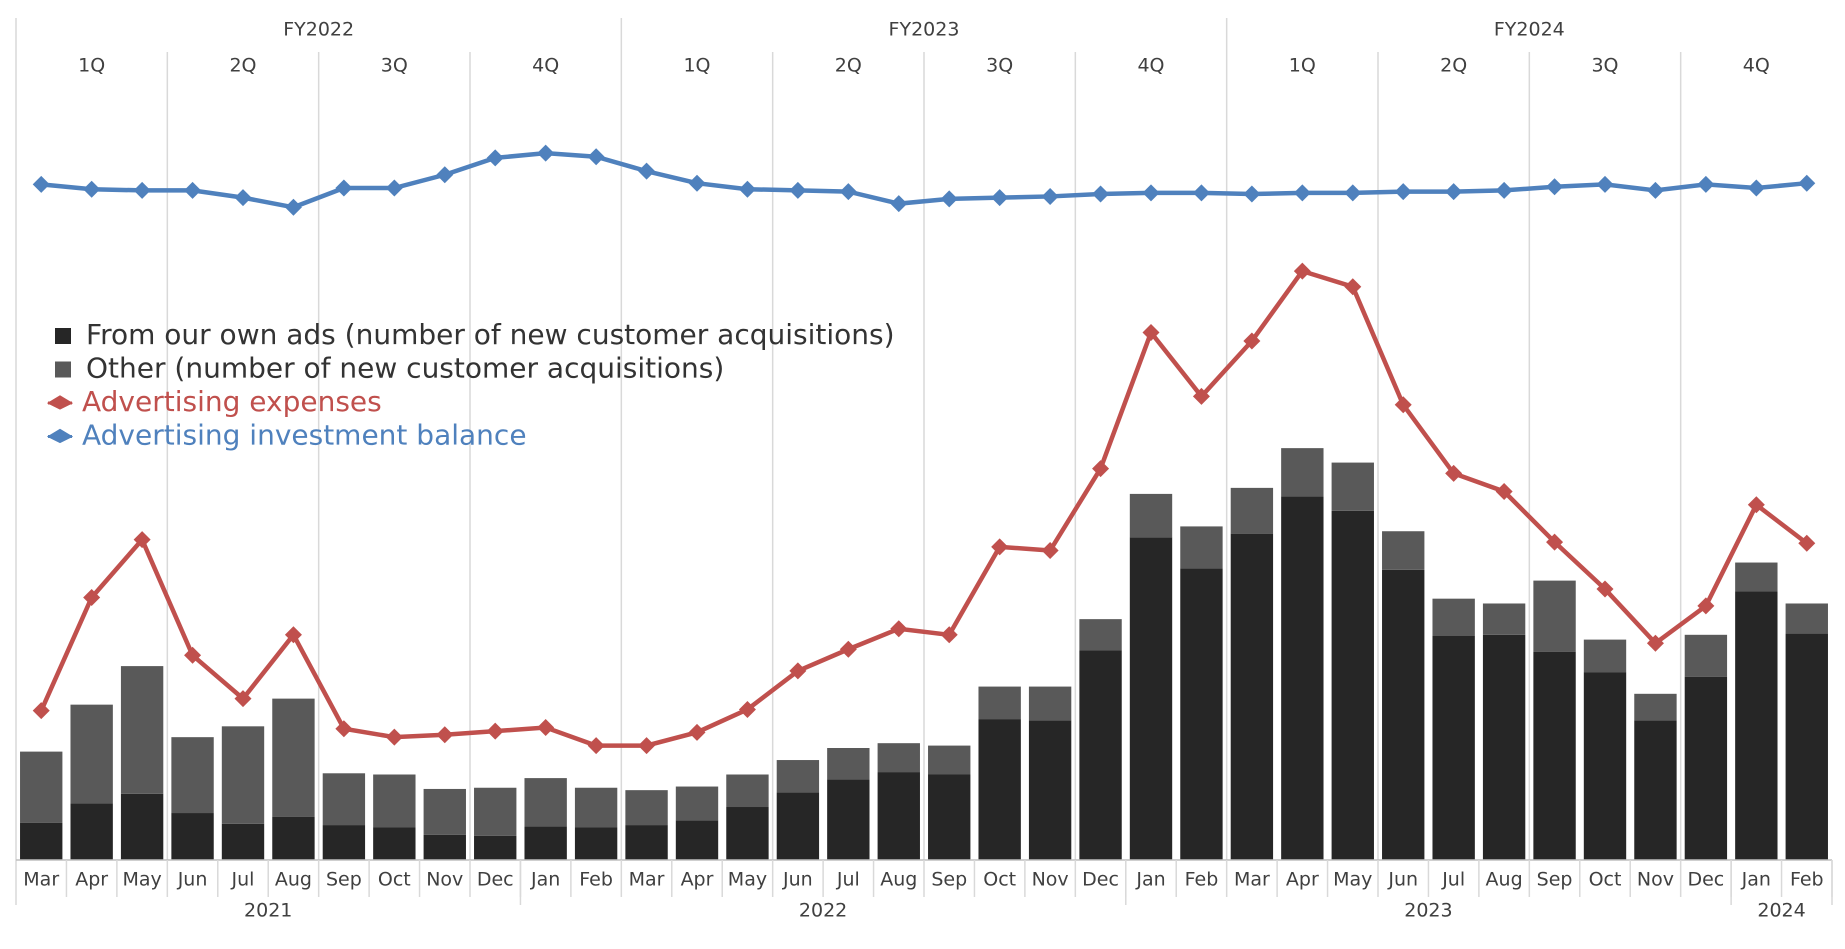 This screenshot has height=949, width=1845. What do you see at coordinates (1150, 66) in the screenshot?
I see `quarter-label: 4Q` at bounding box center [1150, 66].